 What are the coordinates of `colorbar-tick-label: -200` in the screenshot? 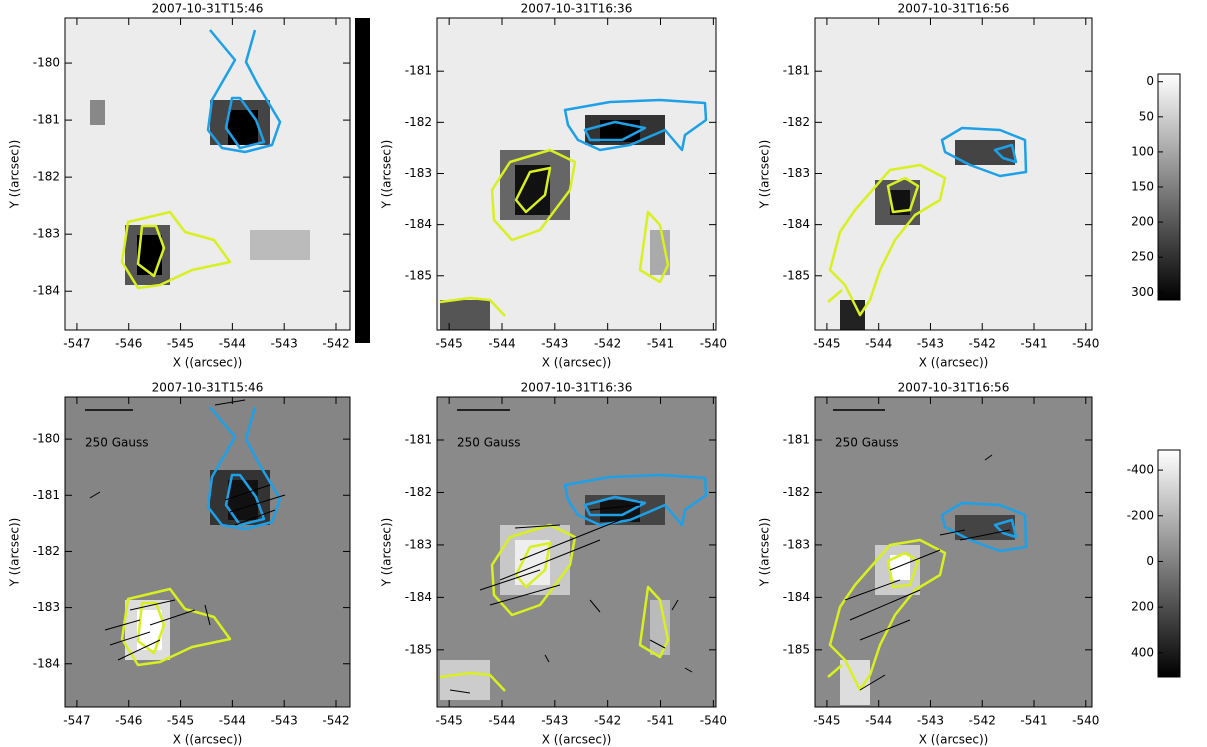 It's located at (1140, 515).